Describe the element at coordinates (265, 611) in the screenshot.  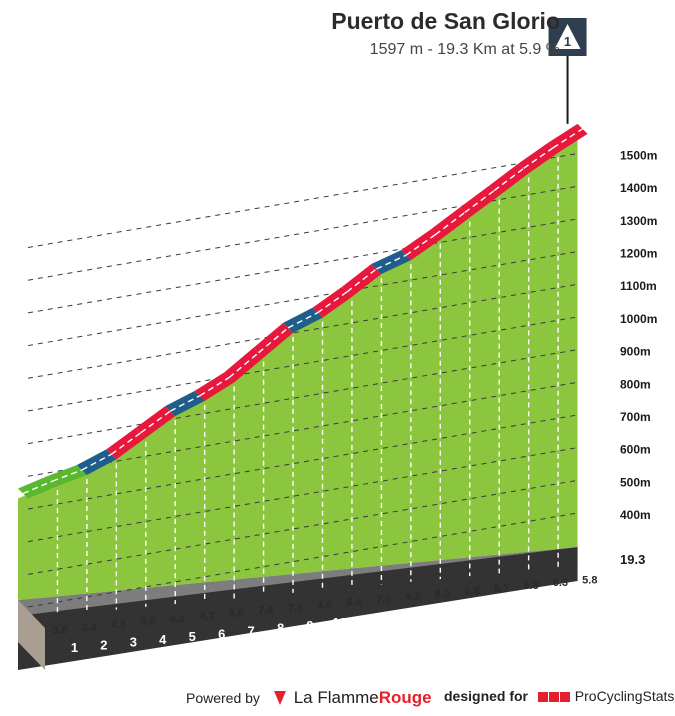
I see `gradient-label-8: 7.6` at that location.